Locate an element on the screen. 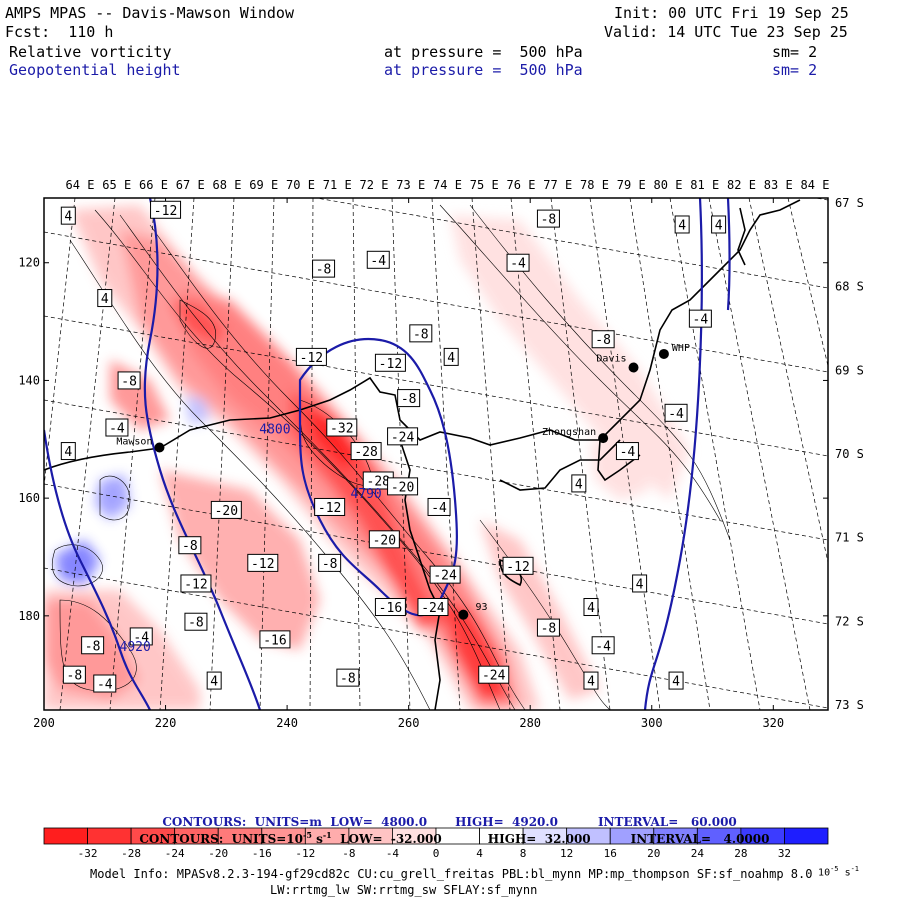 This screenshot has height=900, width=900. colorbar-tick-label: 4 is located at coordinates (479, 853).